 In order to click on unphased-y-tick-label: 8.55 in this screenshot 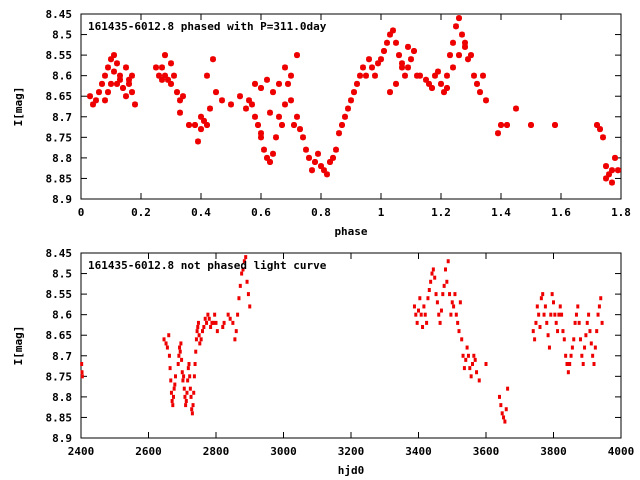, I will do `click(59, 294)`.